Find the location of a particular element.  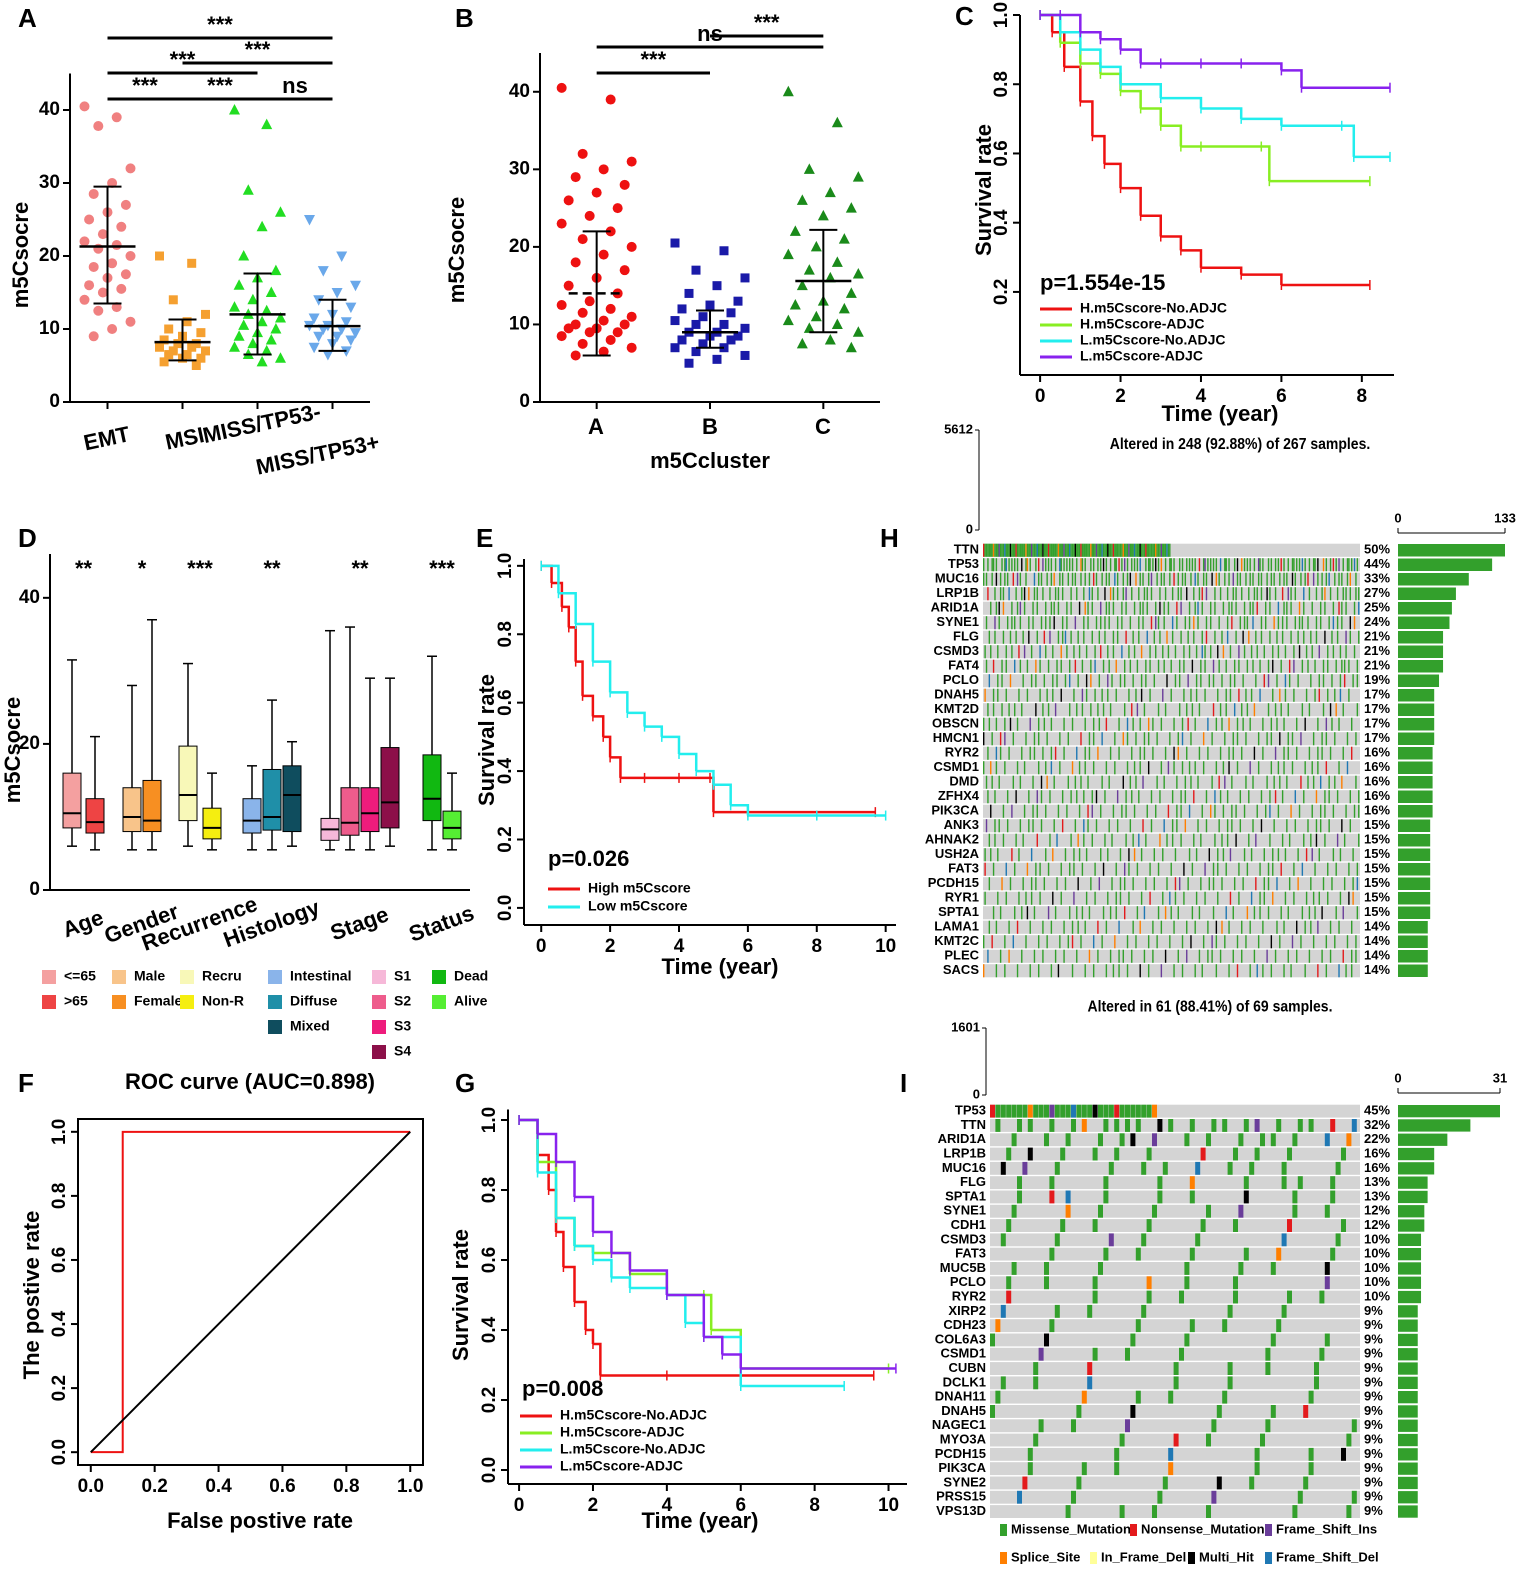

gene-label: KMT2D is located at coordinates (956, 708).